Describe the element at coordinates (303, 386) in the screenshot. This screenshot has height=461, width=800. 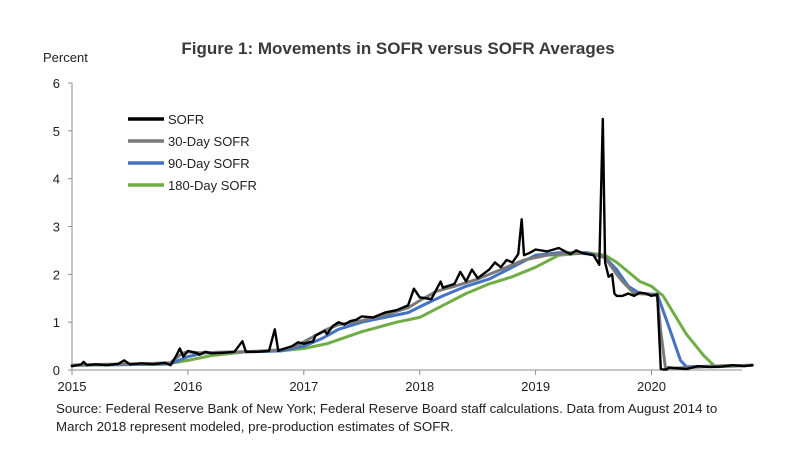
I see `x-tick-label: 2017` at that location.